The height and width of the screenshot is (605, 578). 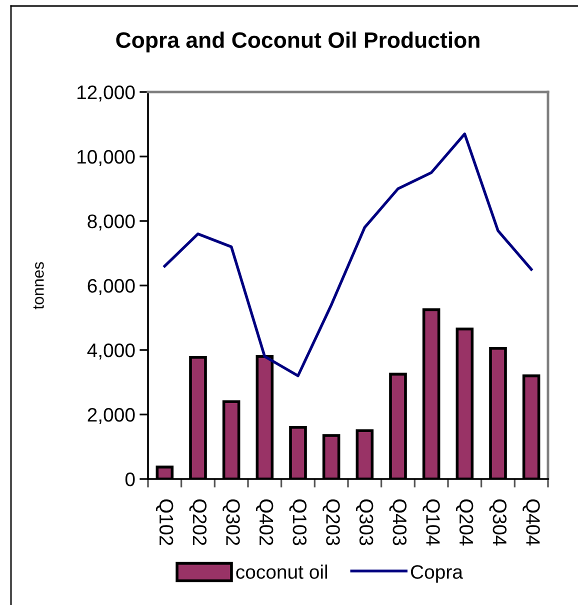 What do you see at coordinates (282, 571) in the screenshot?
I see `legend-label: coconut oil` at bounding box center [282, 571].